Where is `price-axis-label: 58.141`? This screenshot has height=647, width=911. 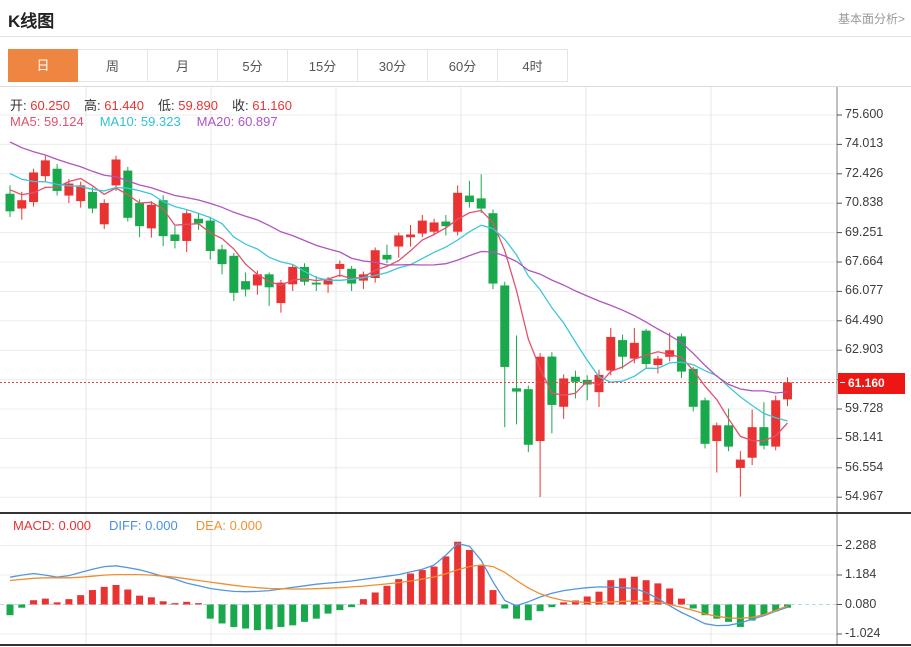
price-axis-label: 58.141 is located at coordinates (864, 437).